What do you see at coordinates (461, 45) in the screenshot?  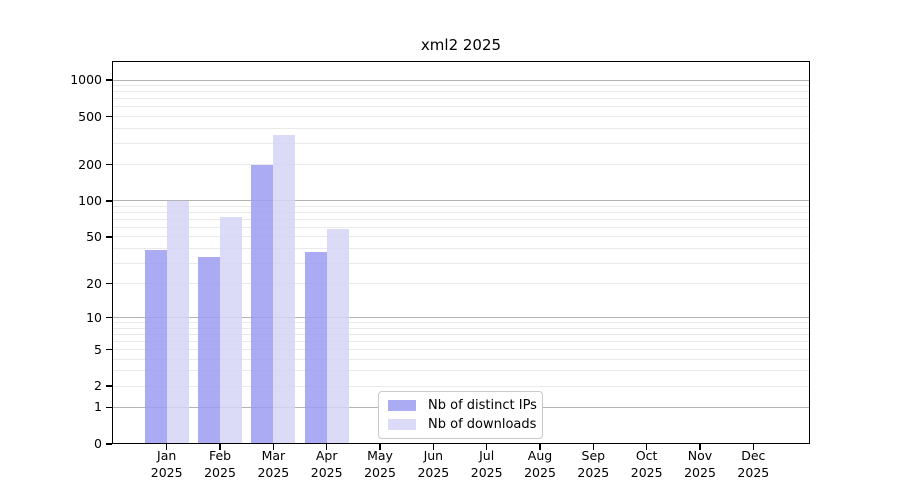 I see `chart-title: xml2 2025` at bounding box center [461, 45].